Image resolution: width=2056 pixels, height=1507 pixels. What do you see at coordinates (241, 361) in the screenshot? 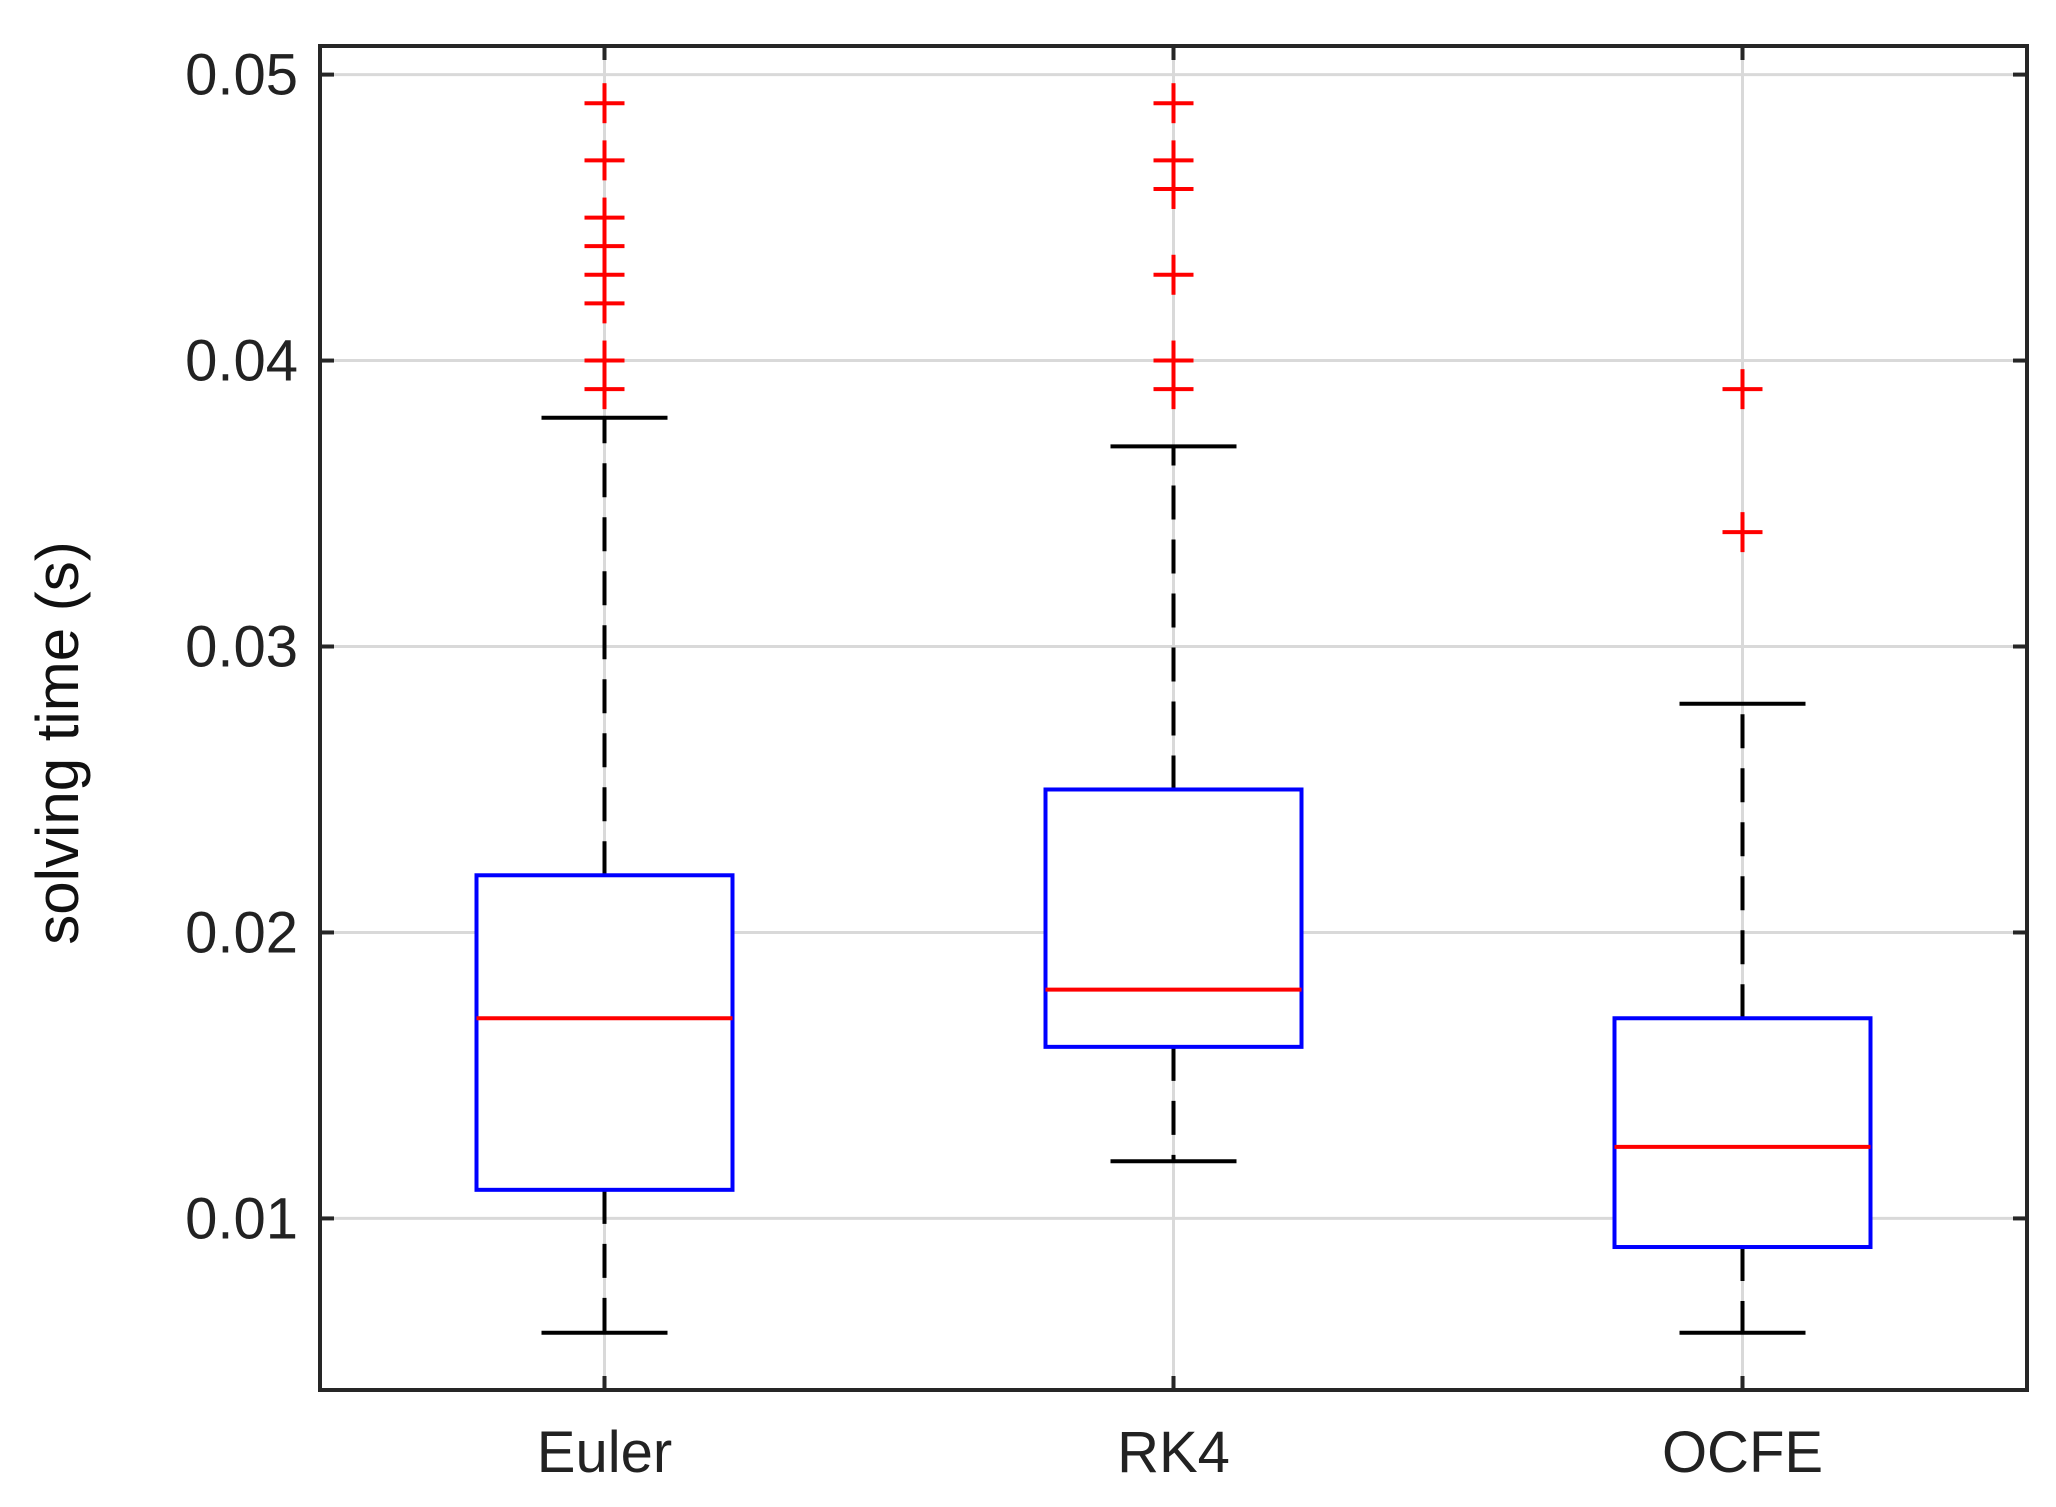
I see `y-tick-label: 0.04` at bounding box center [241, 361].